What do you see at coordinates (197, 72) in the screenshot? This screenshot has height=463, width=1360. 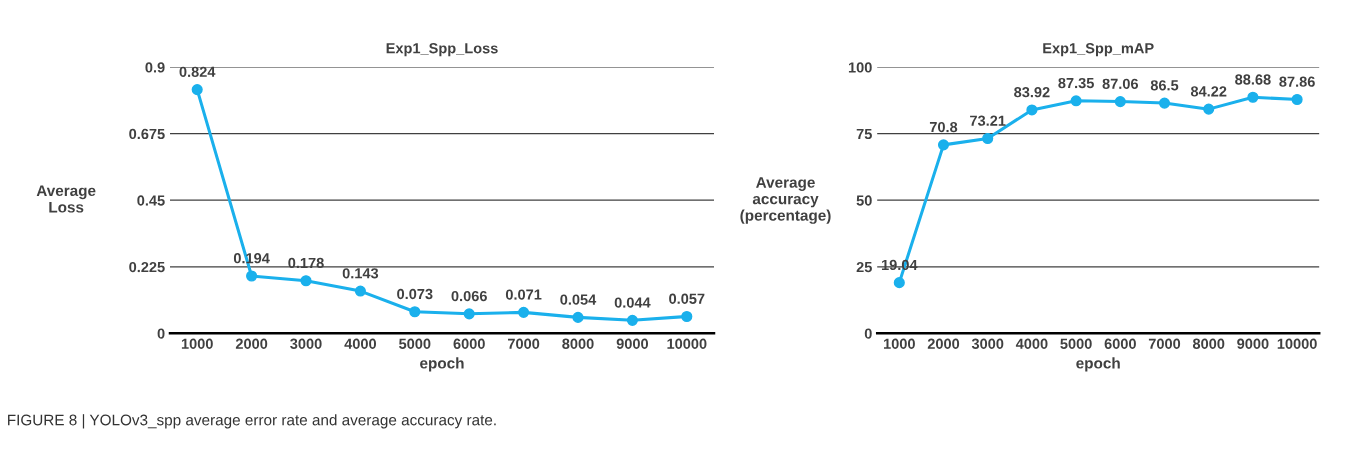 I see `data-label: 0.824` at bounding box center [197, 72].